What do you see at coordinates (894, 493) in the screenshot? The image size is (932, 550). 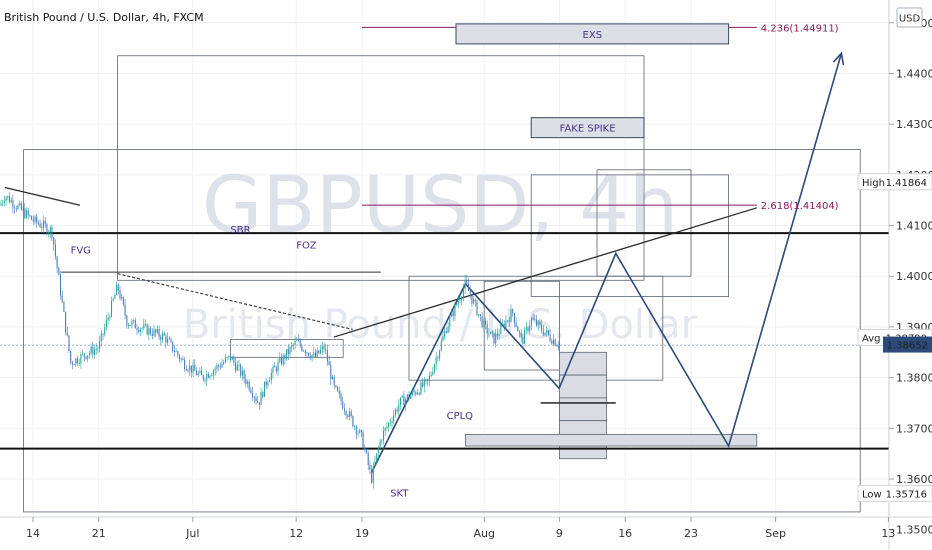 I see `price-badge-low: Low 1.35716` at bounding box center [894, 493].